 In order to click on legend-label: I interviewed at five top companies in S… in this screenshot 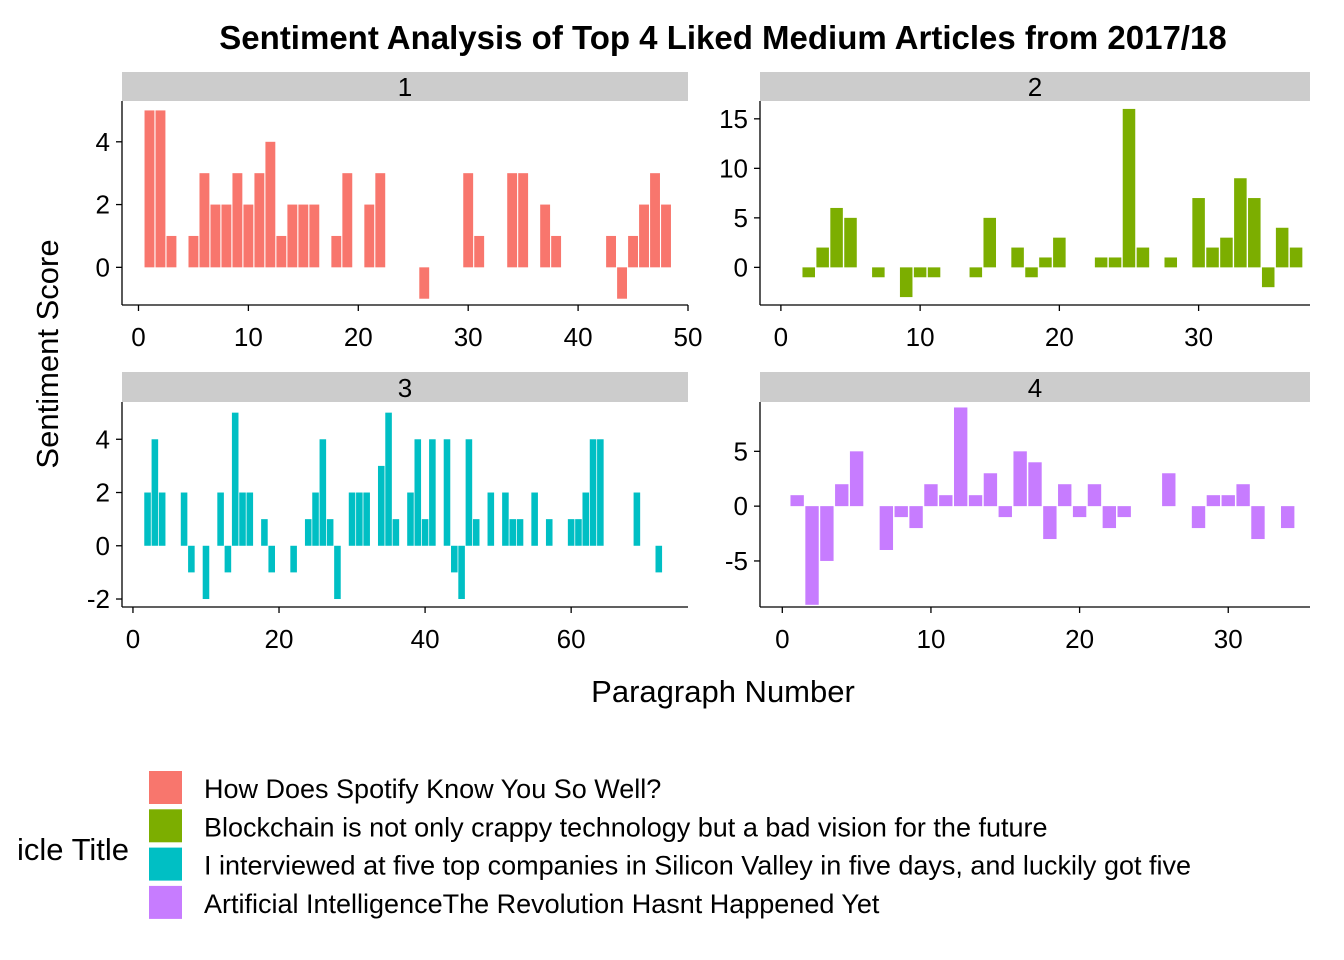, I will do `click(697, 866)`.